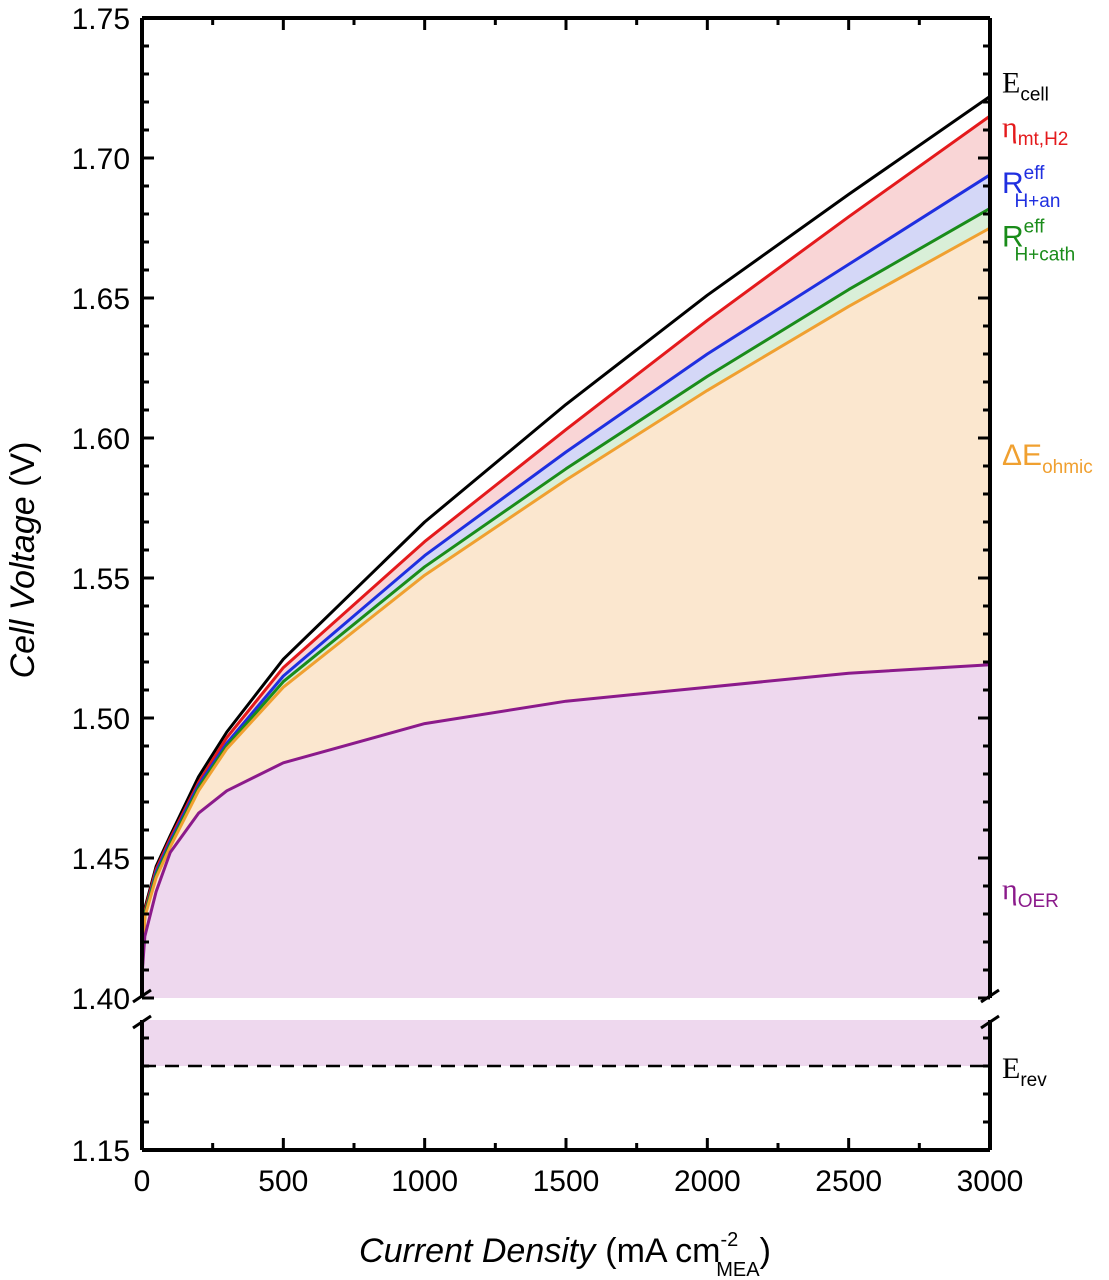 Image resolution: width=1109 pixels, height=1280 pixels. I want to click on break-mark-right-bottom, so click(990, 1022).